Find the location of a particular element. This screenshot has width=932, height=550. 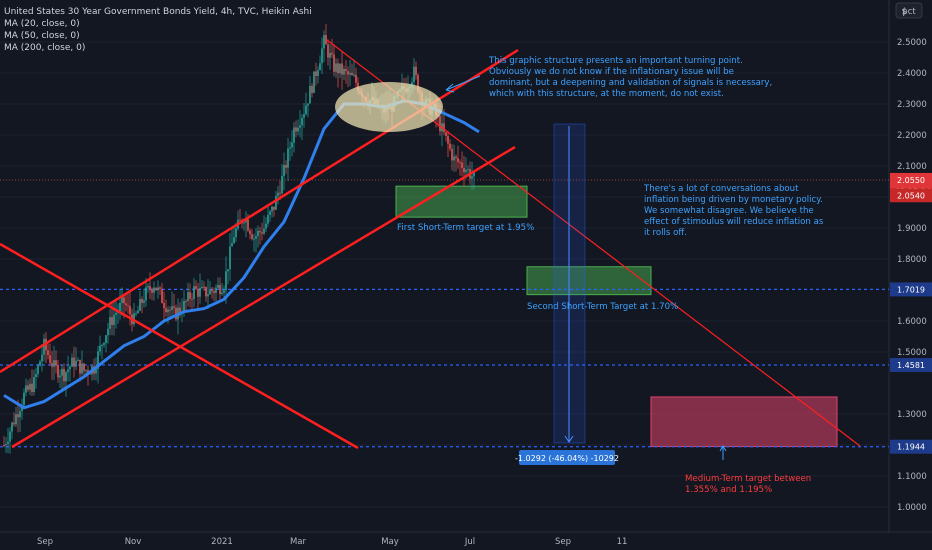

level-price-label: 1.4581 is located at coordinates (911, 365).